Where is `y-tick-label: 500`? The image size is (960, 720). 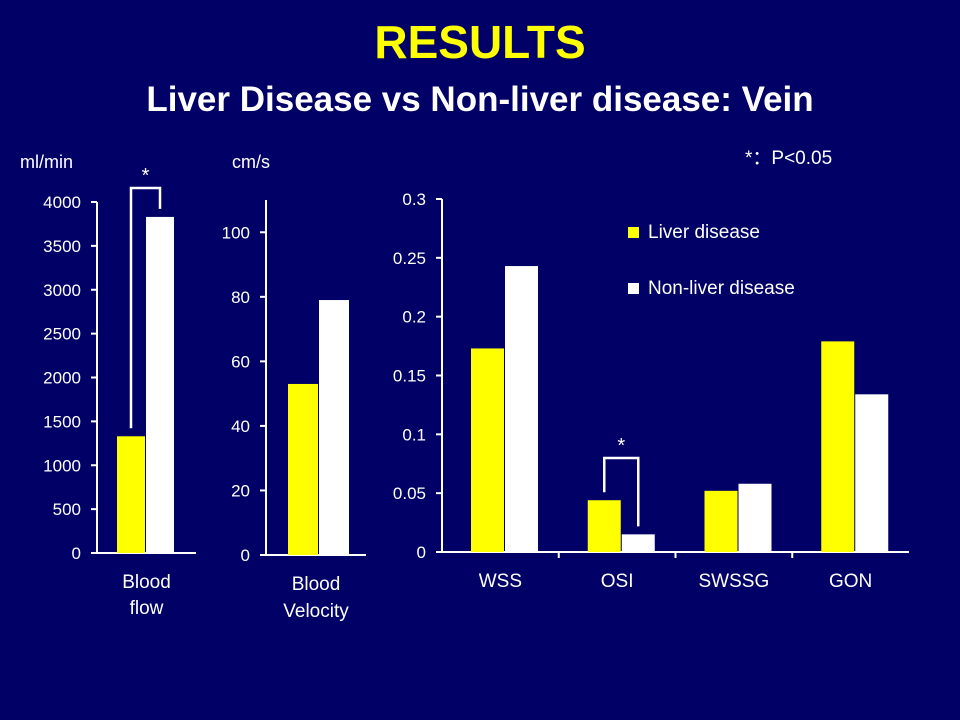
y-tick-label: 500 is located at coordinates (67, 509).